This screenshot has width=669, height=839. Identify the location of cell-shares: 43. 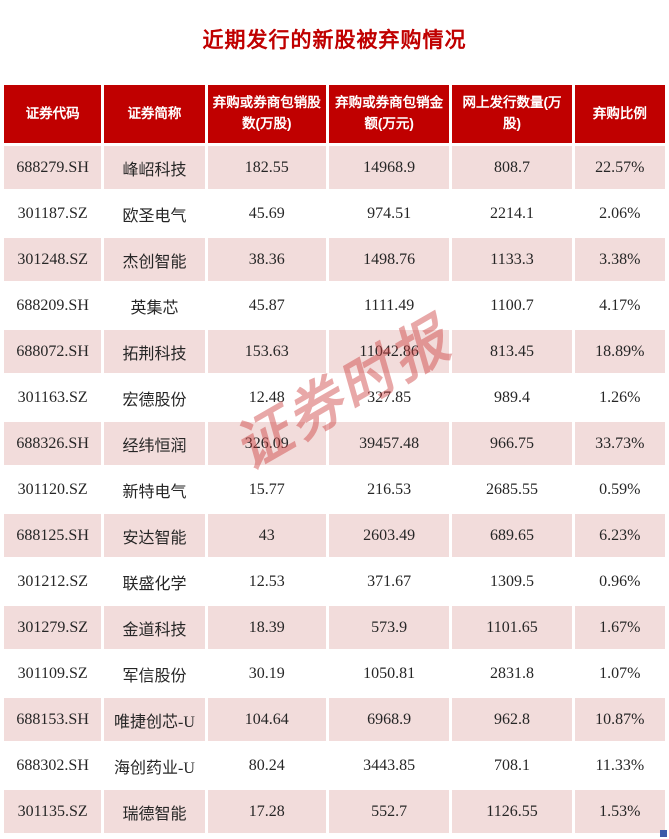
(266, 535).